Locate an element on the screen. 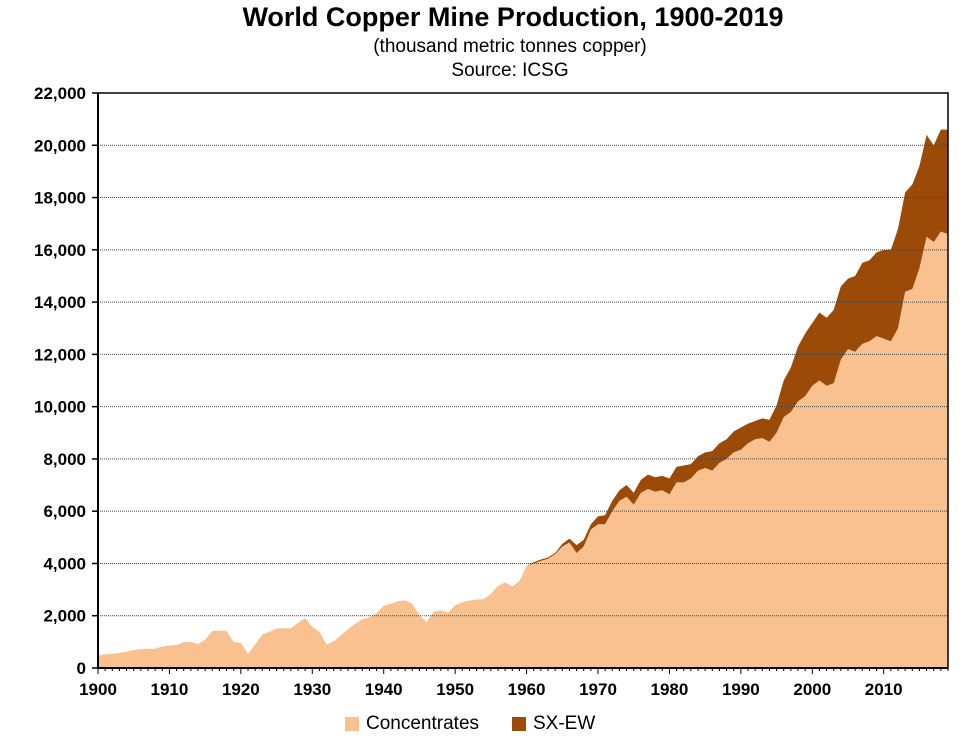 This screenshot has height=738, width=979. y-tick-label: 4,000 is located at coordinates (64, 563).